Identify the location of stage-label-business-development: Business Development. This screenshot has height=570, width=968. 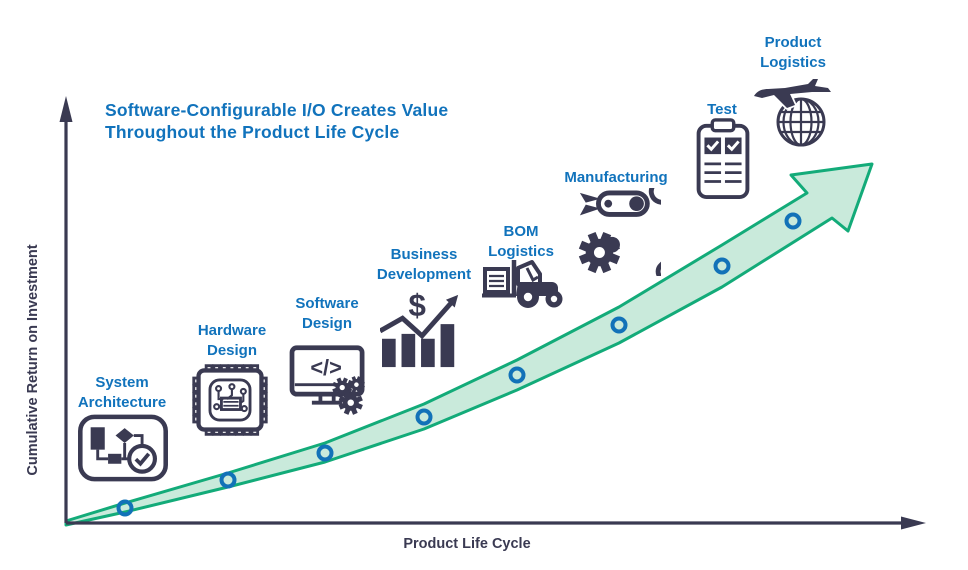
(424, 264).